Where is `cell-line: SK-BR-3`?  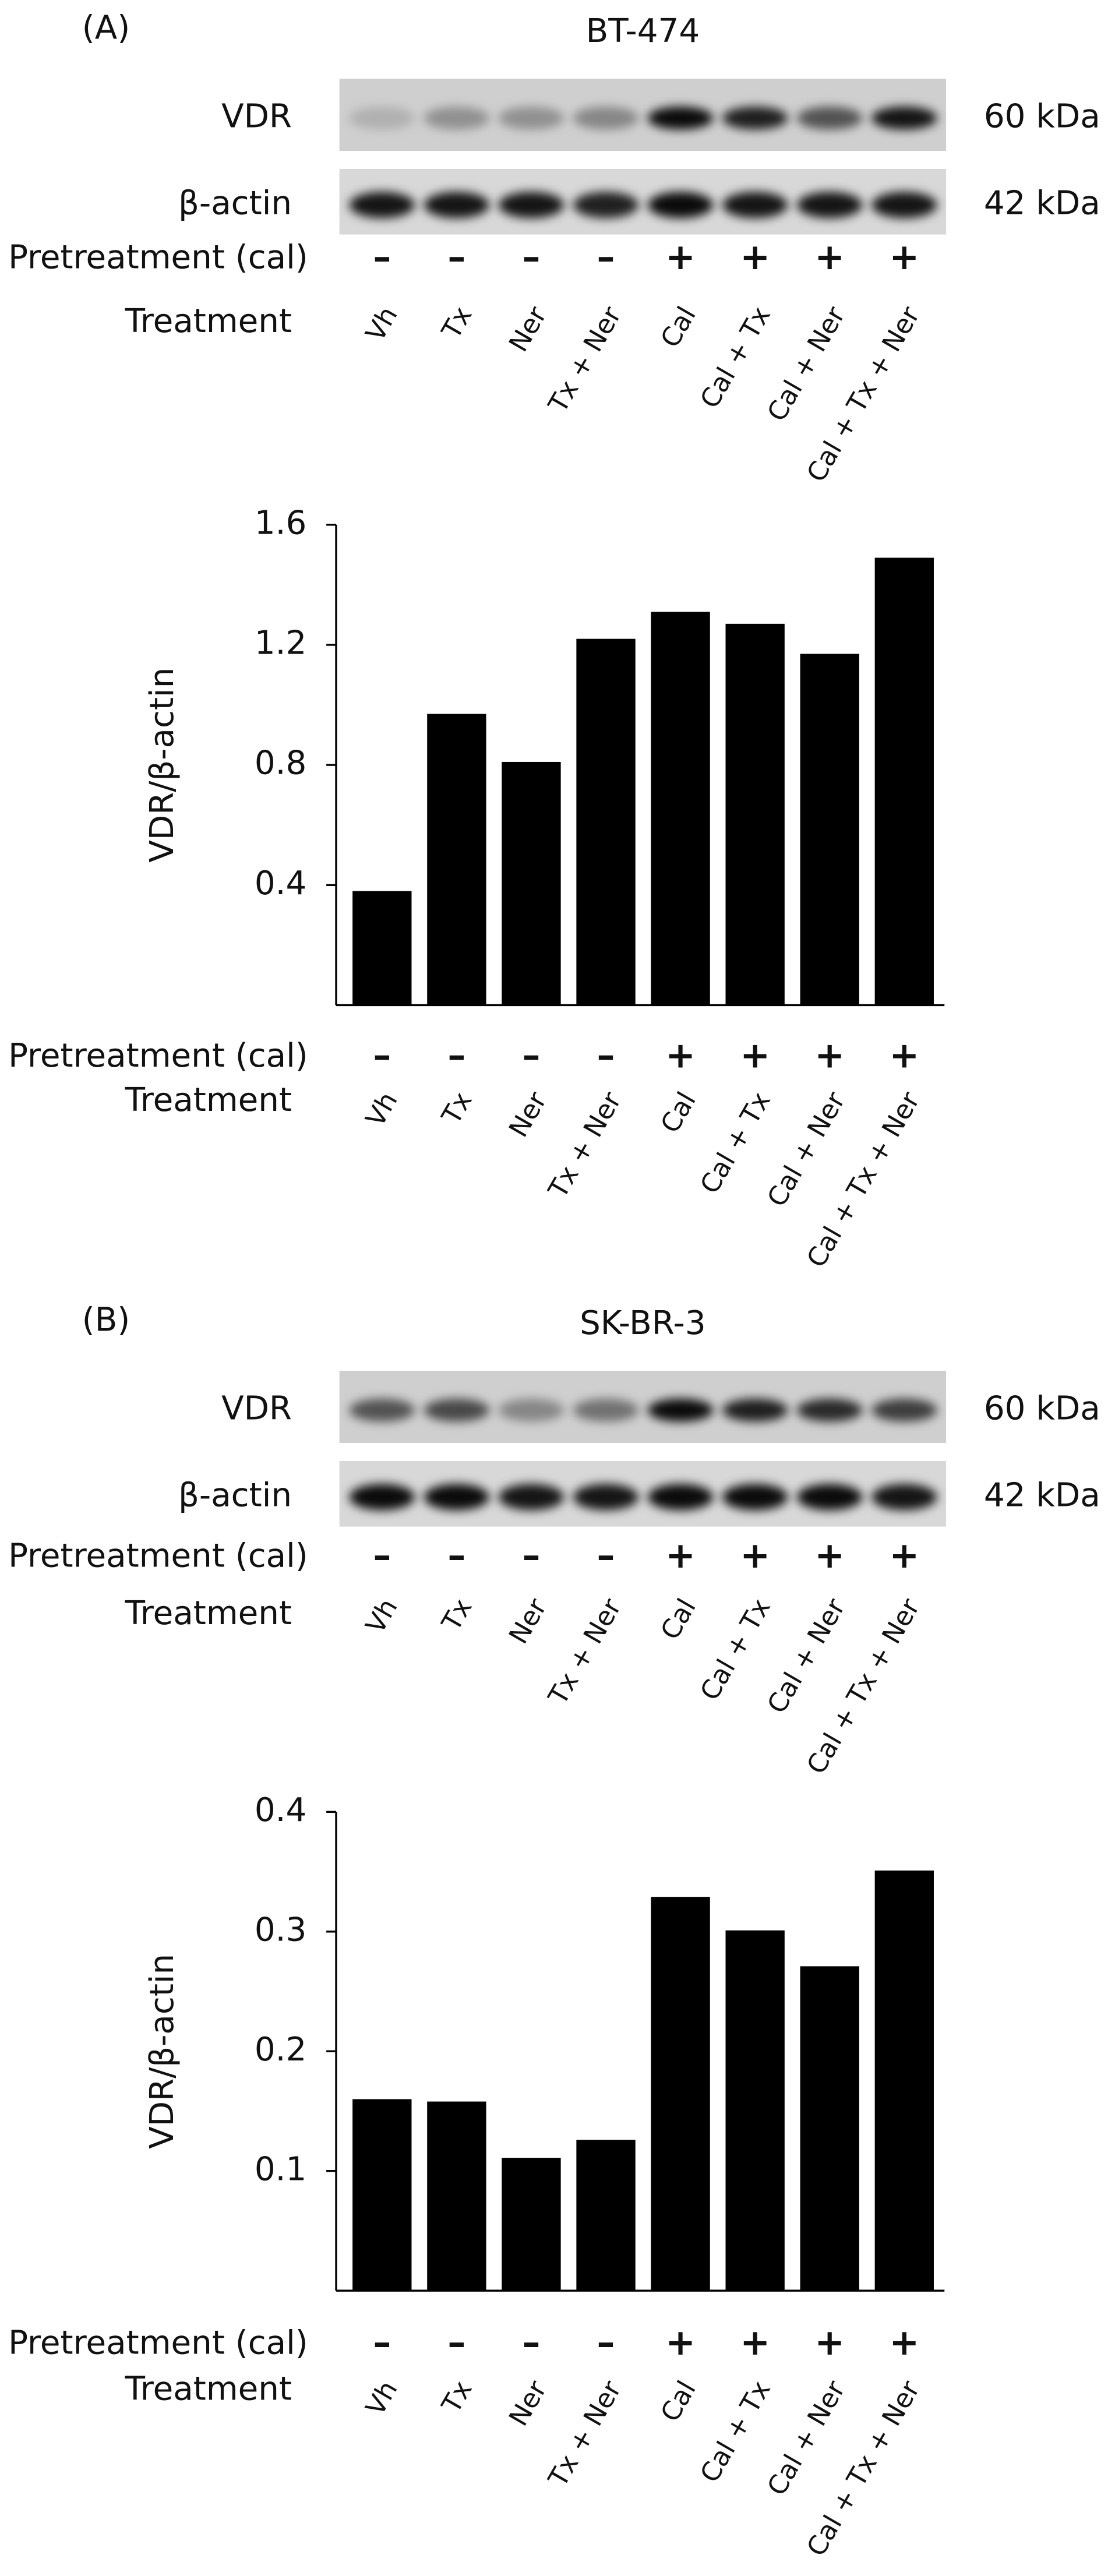 cell-line: SK-BR-3 is located at coordinates (643, 1323).